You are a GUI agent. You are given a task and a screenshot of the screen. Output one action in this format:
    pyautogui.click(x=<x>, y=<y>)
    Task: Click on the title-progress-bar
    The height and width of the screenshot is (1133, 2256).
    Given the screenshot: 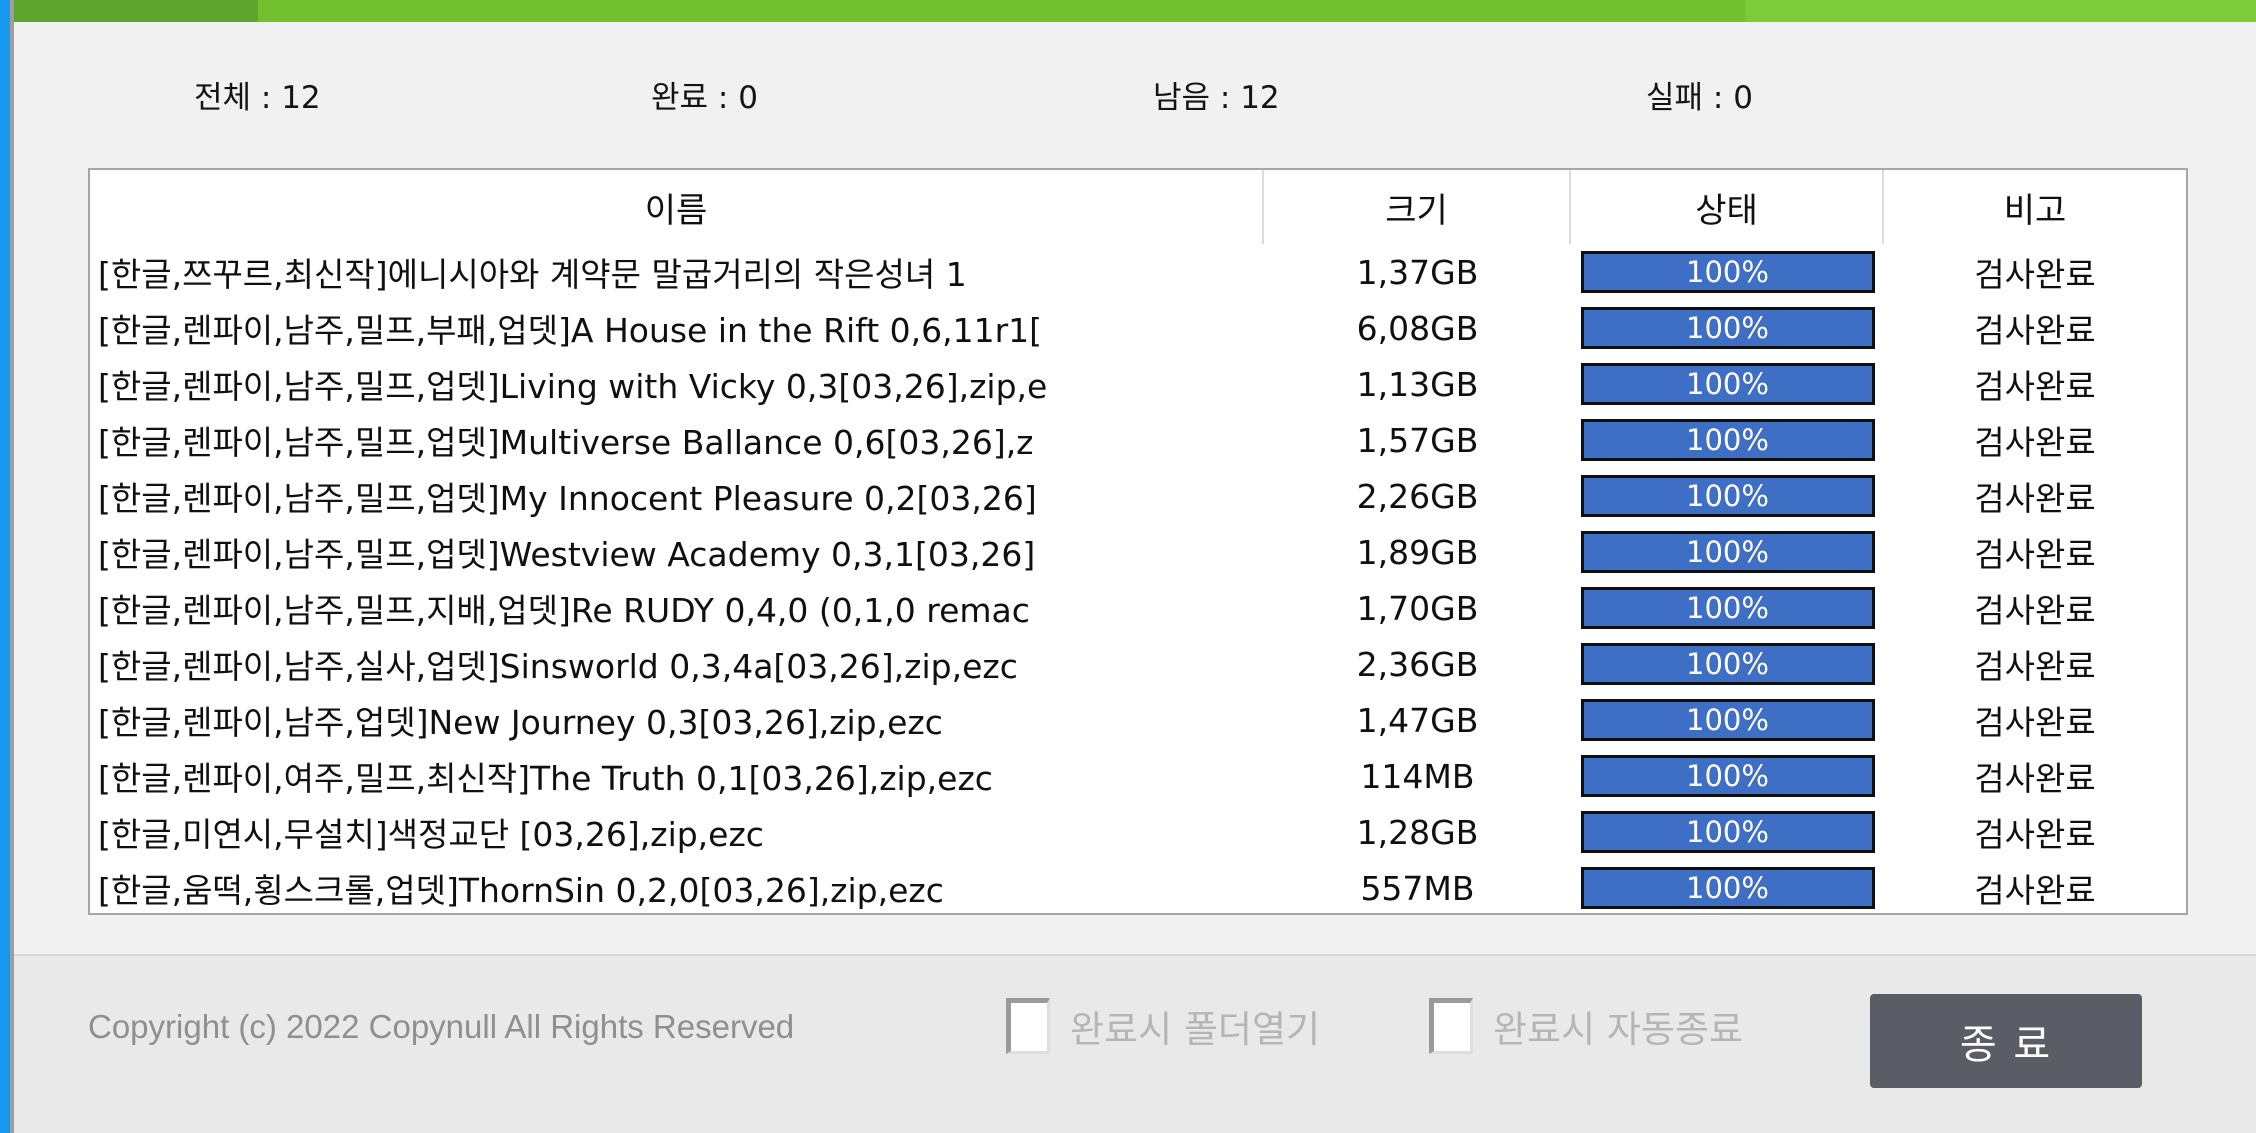 What is the action you would take?
    pyautogui.click(x=1135, y=11)
    